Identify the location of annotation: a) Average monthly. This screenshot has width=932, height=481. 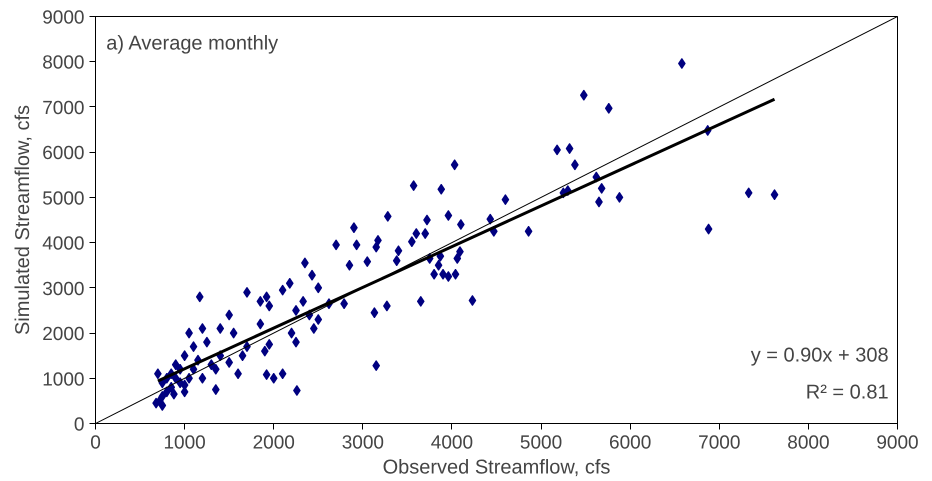
(192, 43).